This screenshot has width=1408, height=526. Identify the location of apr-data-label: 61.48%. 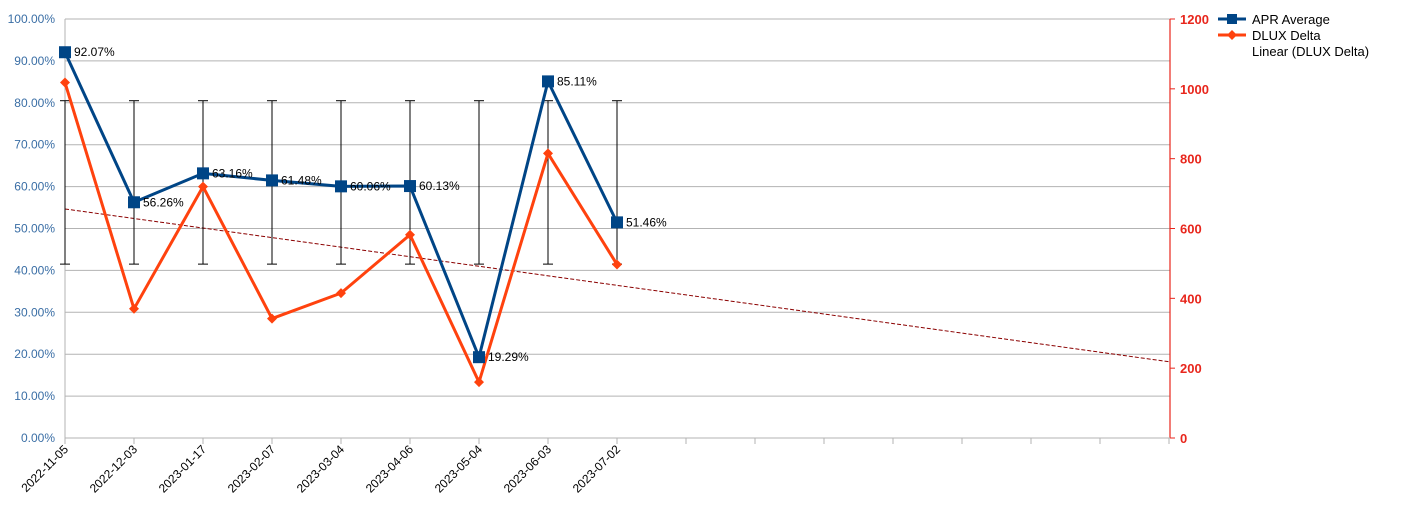
(301, 180).